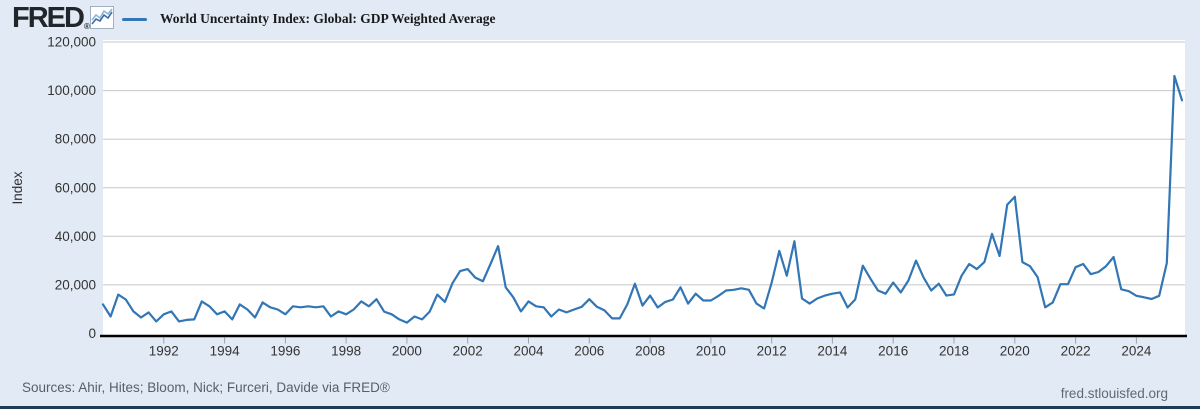 The width and height of the screenshot is (1200, 409). I want to click on x-tick-label: 1998, so click(346, 351).